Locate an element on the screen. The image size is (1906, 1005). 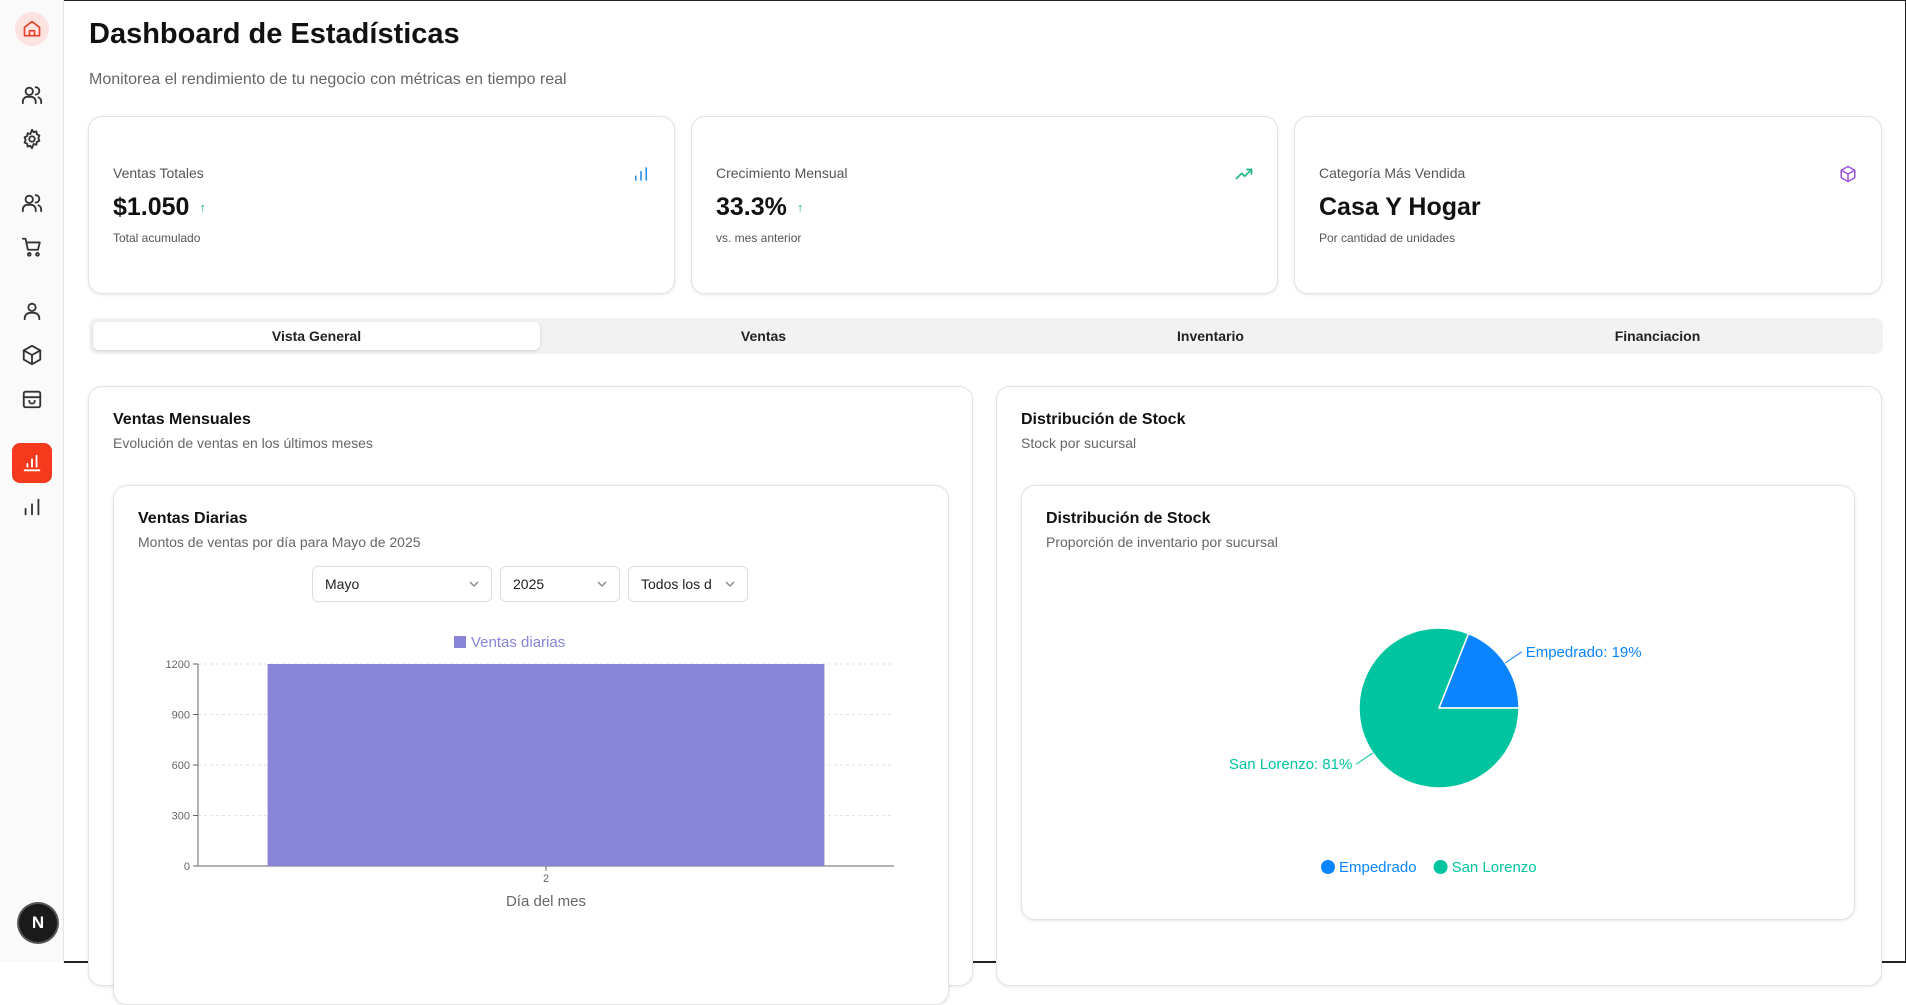
pie-slice-label: Empedrado: 19% is located at coordinates (1584, 652).